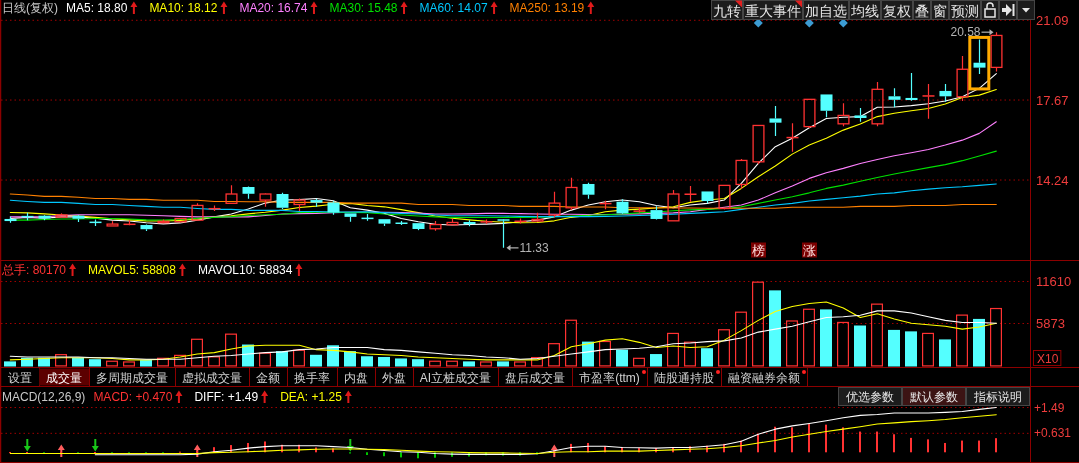  What do you see at coordinates (312, 377) in the screenshot?
I see `tab-label: 换手率` at bounding box center [312, 377].